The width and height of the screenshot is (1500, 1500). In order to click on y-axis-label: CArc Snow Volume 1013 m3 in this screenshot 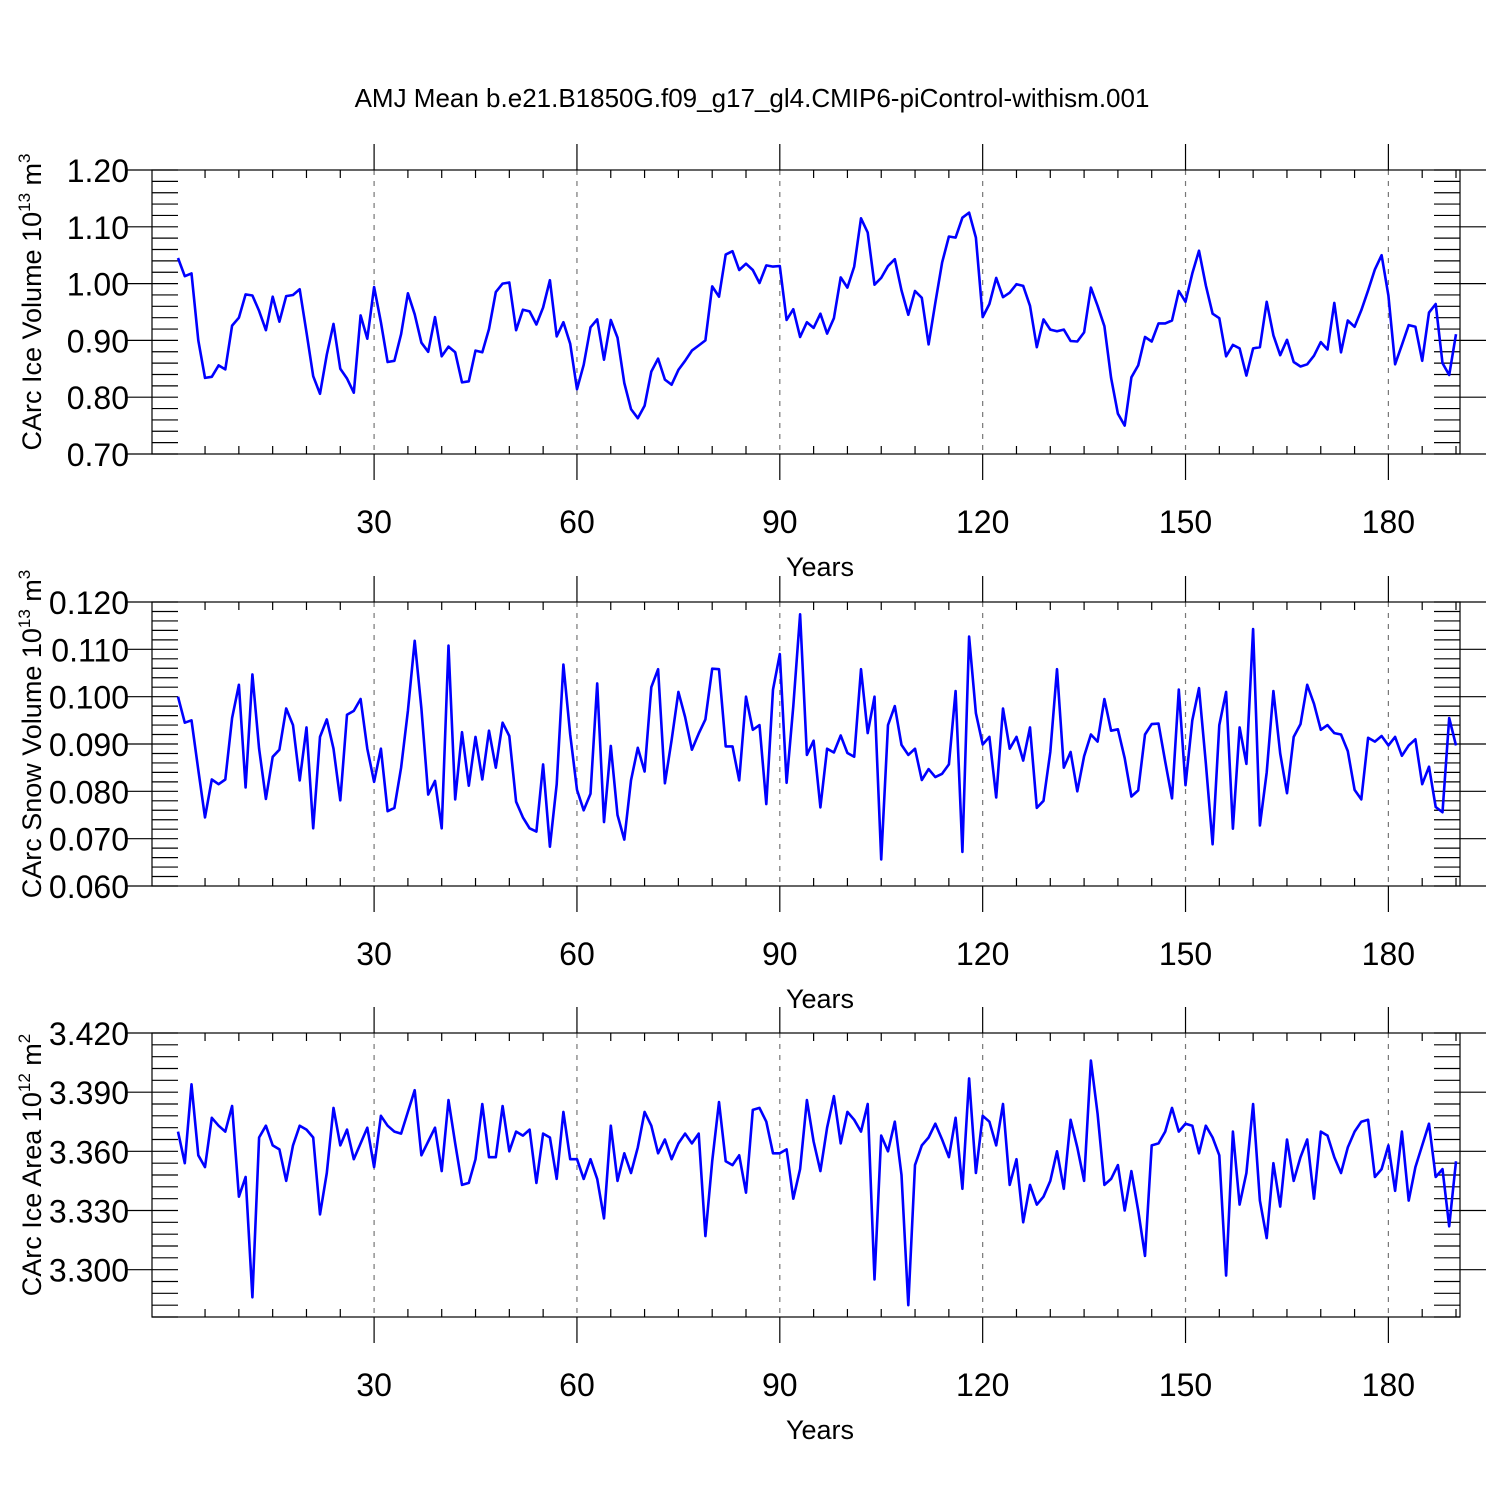, I will do `click(31, 734)`.